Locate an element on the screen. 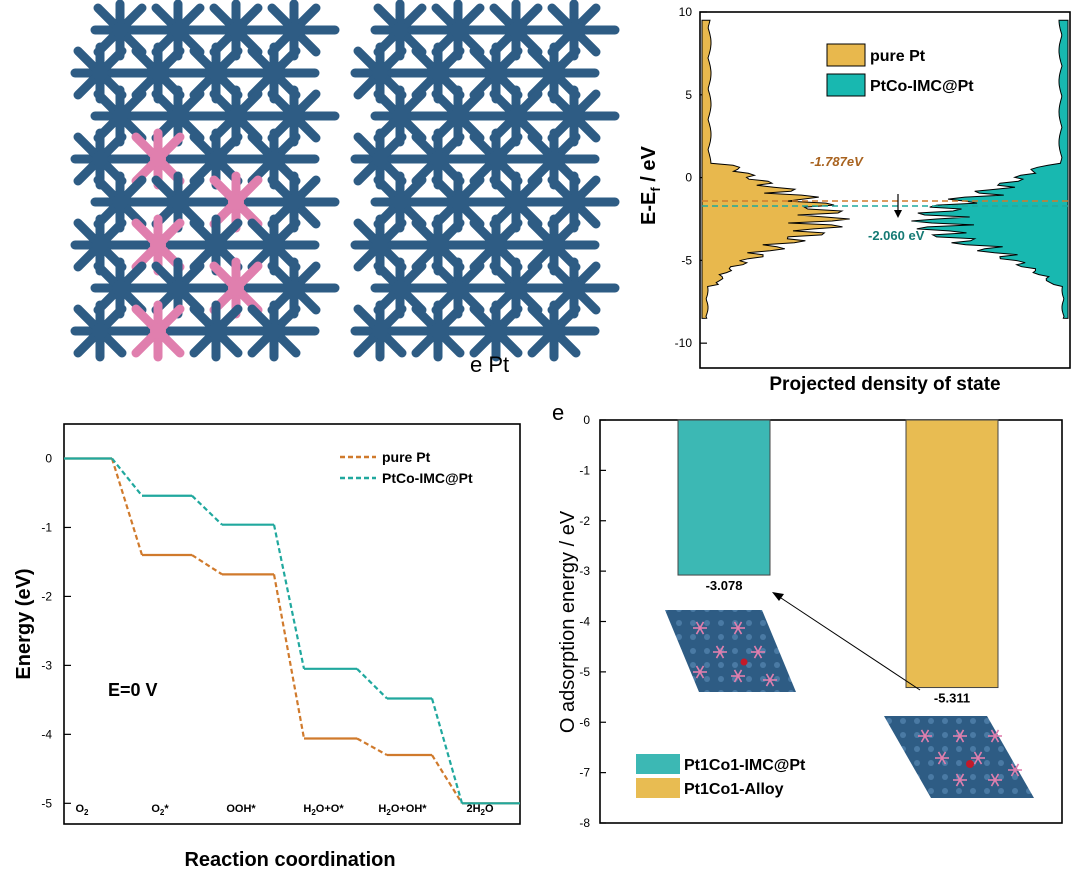  adsorption-ytick-label: 0 is located at coordinates (586, 420).